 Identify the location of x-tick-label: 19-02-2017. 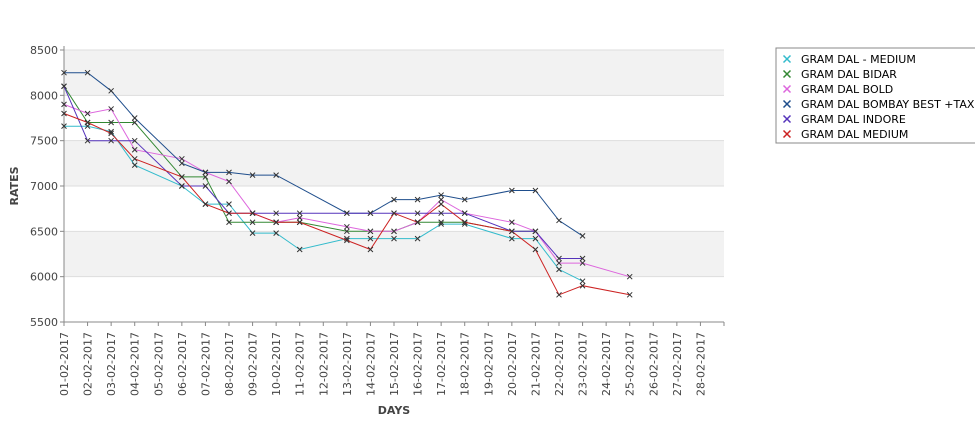
(488, 364).